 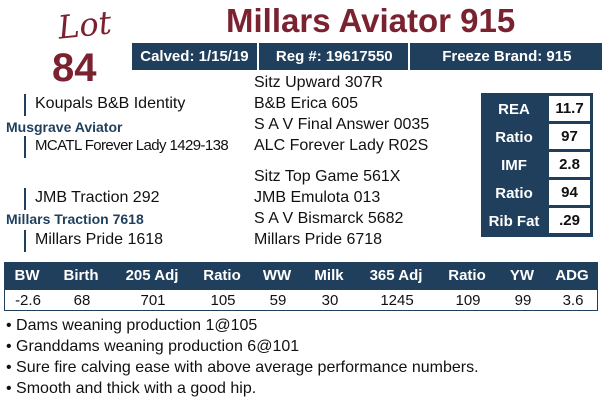 What do you see at coordinates (506, 56) in the screenshot?
I see `freeze-brand: Freeze Brand: 915` at bounding box center [506, 56].